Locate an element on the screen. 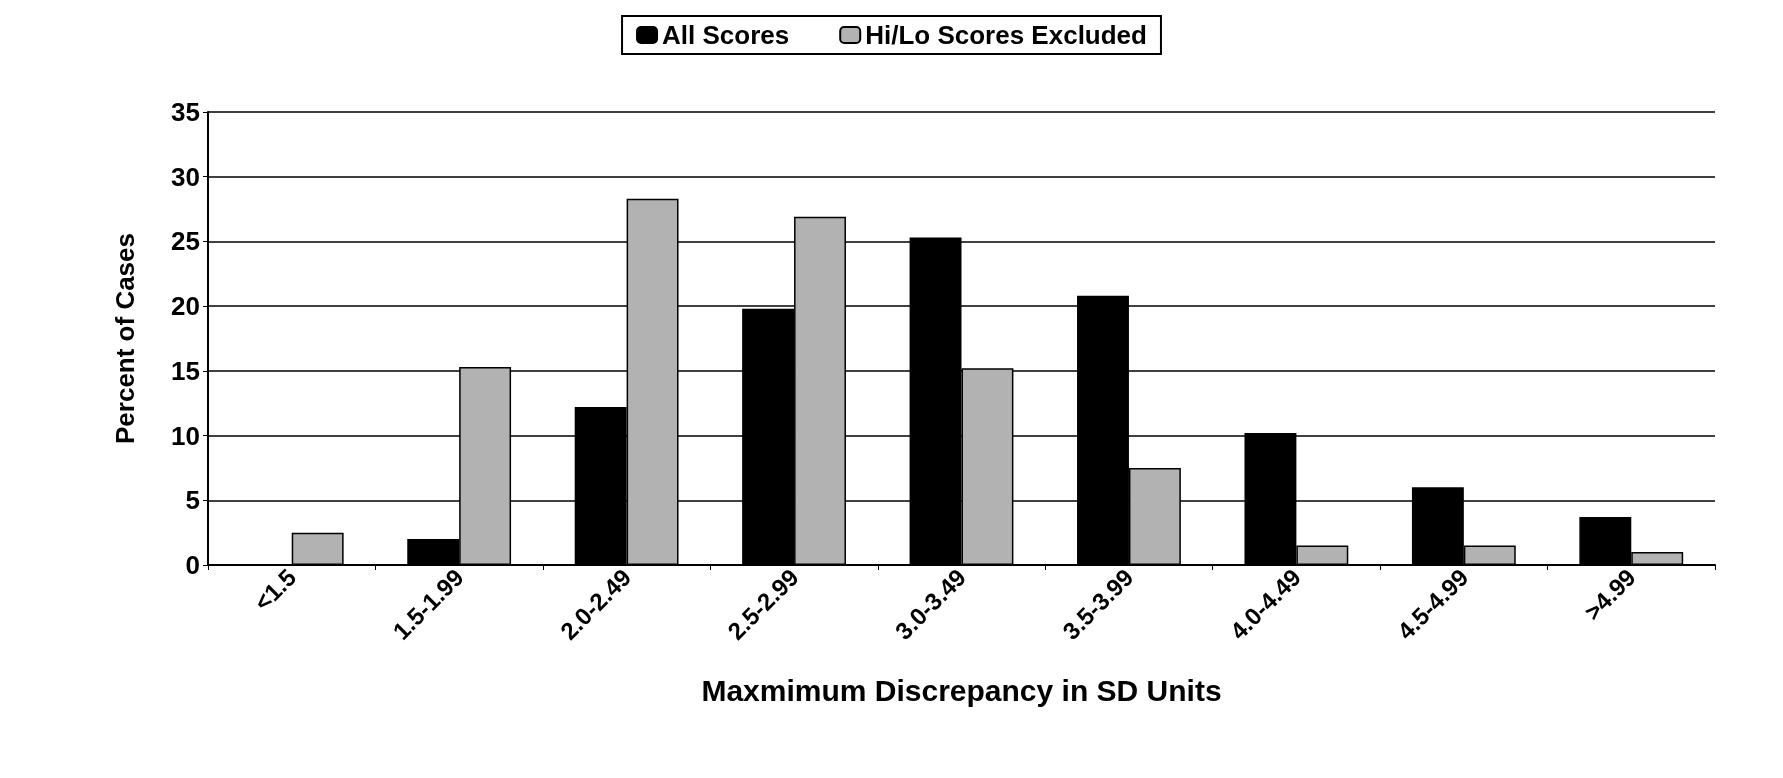 Image resolution: width=1783 pixels, height=778 pixels. y-tick-label: 20 is located at coordinates (185, 306).